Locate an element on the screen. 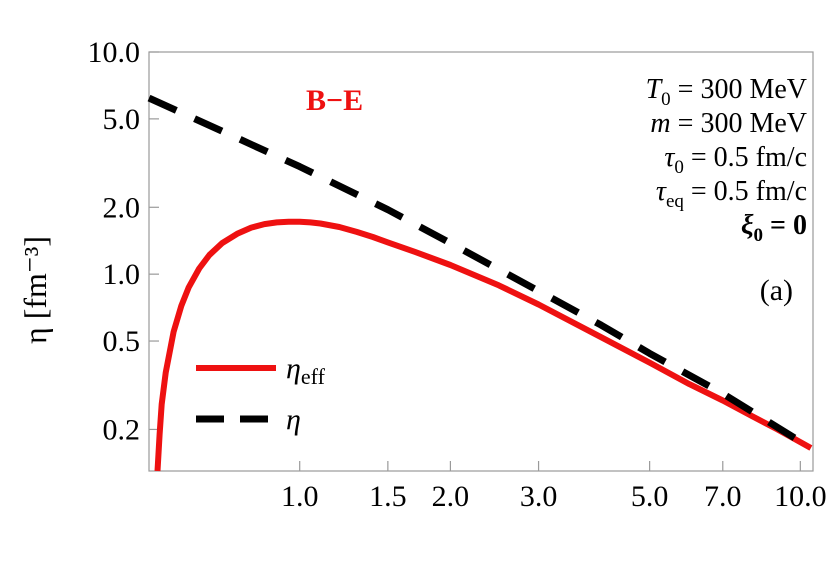 The image size is (830, 582). param-symbol: m is located at coordinates (660, 123).